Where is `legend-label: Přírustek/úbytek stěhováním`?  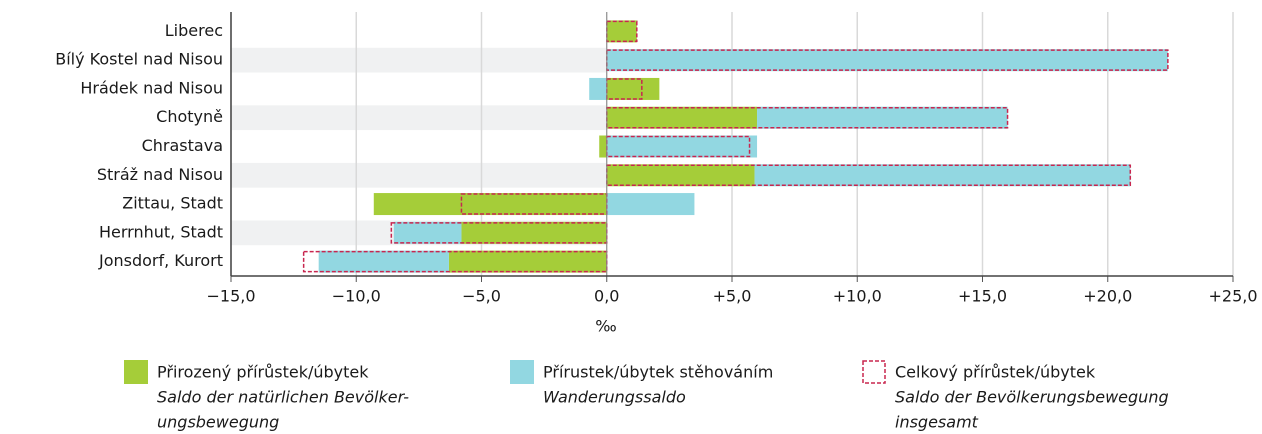 legend-label: Přírustek/úbytek stěhováním is located at coordinates (658, 372).